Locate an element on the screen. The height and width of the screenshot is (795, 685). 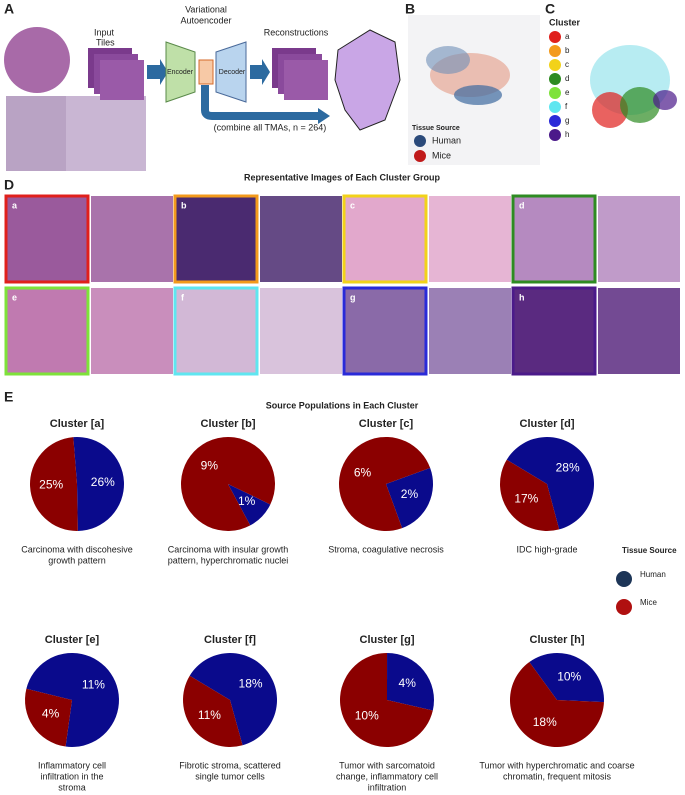
legend-label: e is located at coordinates (567, 92).